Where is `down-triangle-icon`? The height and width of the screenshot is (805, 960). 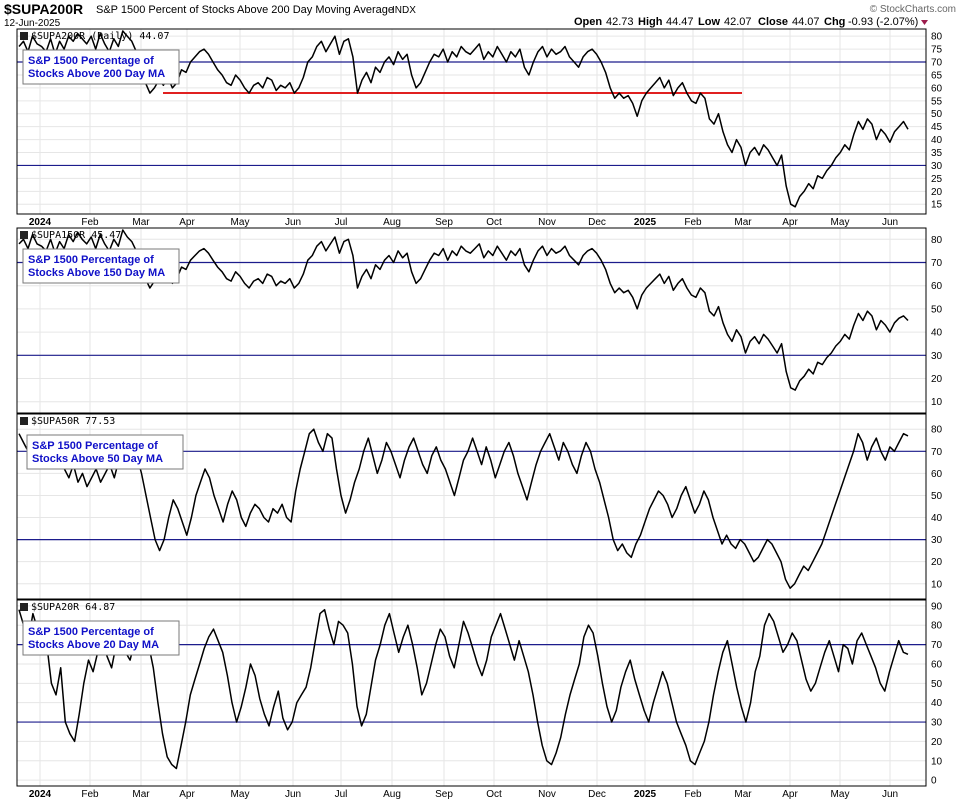 down-triangle-icon is located at coordinates (924, 22).